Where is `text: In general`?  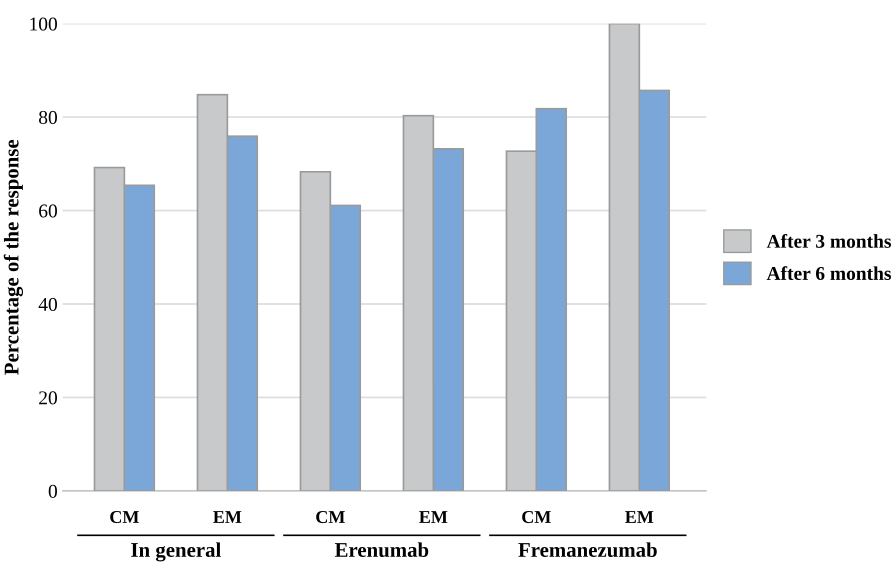
text: In general is located at coordinates (176, 552).